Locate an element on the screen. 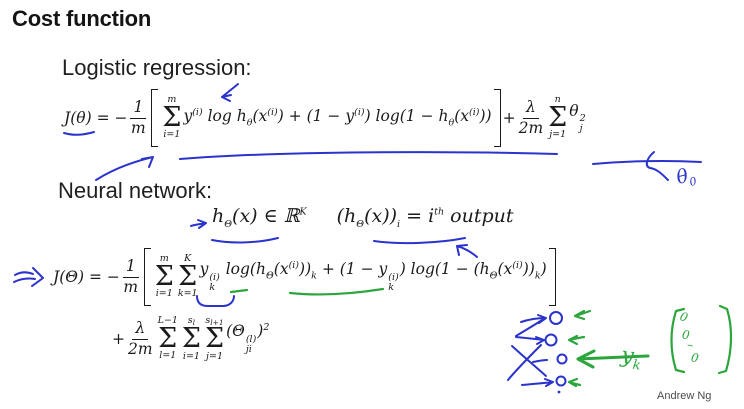 The height and width of the screenshot is (409, 744). math-text: l is located at coordinates (194, 322).